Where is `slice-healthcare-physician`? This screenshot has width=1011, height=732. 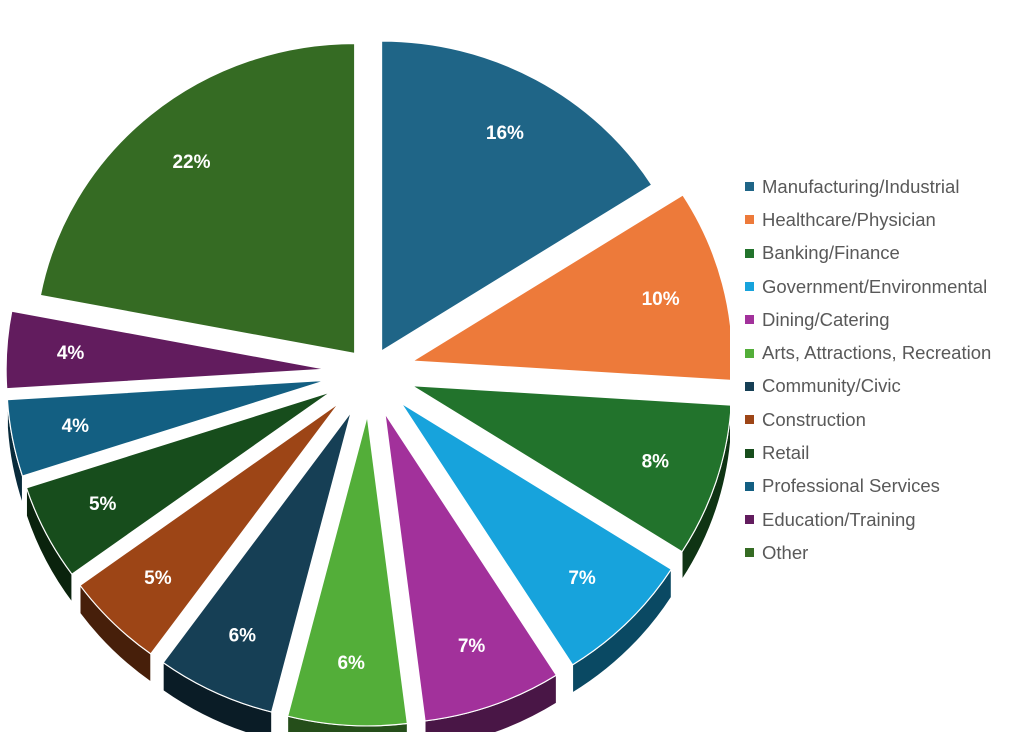
slice-healthcare-physician is located at coordinates (570, 288).